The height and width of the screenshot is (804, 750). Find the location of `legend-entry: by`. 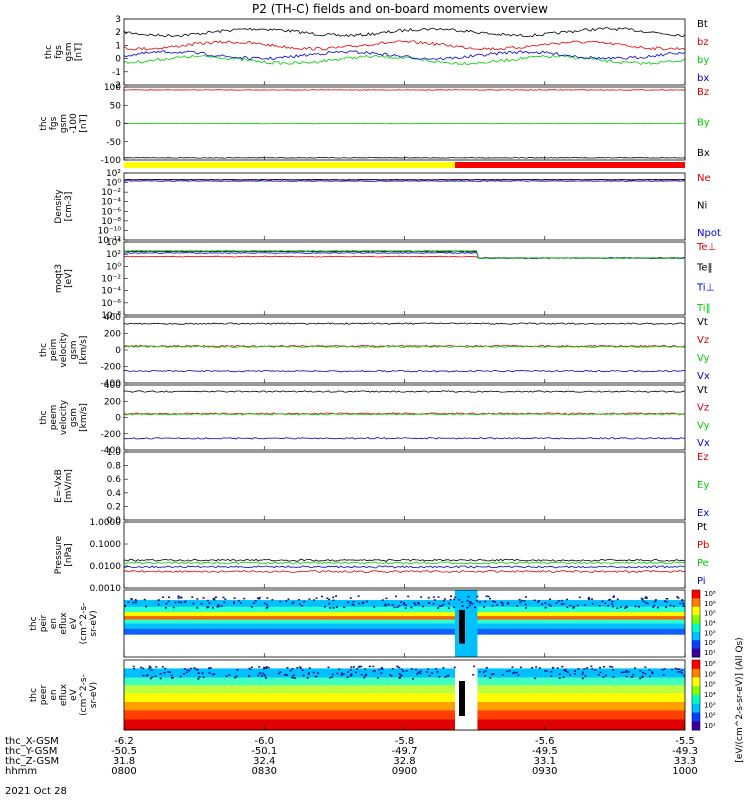

legend-entry: by is located at coordinates (703, 60).